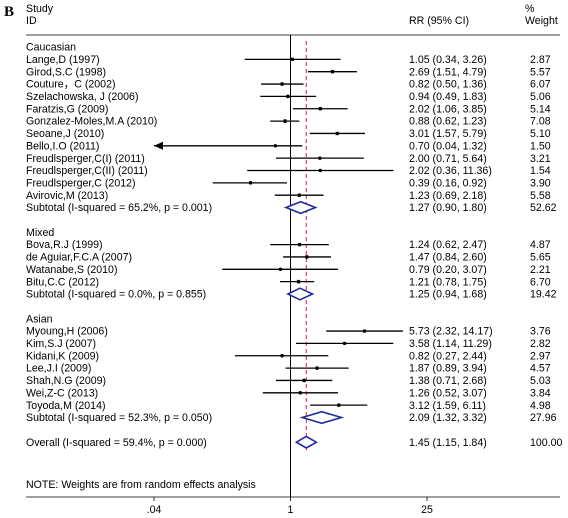 The width and height of the screenshot is (568, 518). I want to click on study-label: Shah,N.G (2009), so click(66, 381).